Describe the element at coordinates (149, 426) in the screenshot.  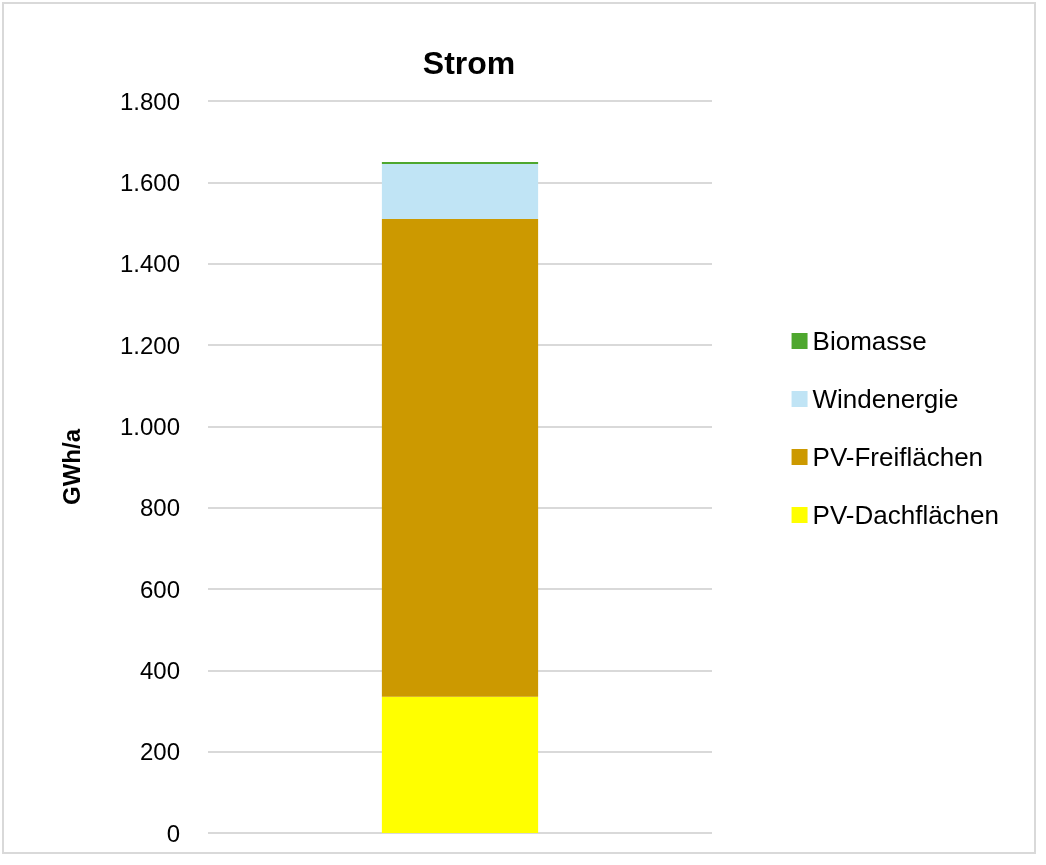
I see `y-tick-label: 1.000` at that location.